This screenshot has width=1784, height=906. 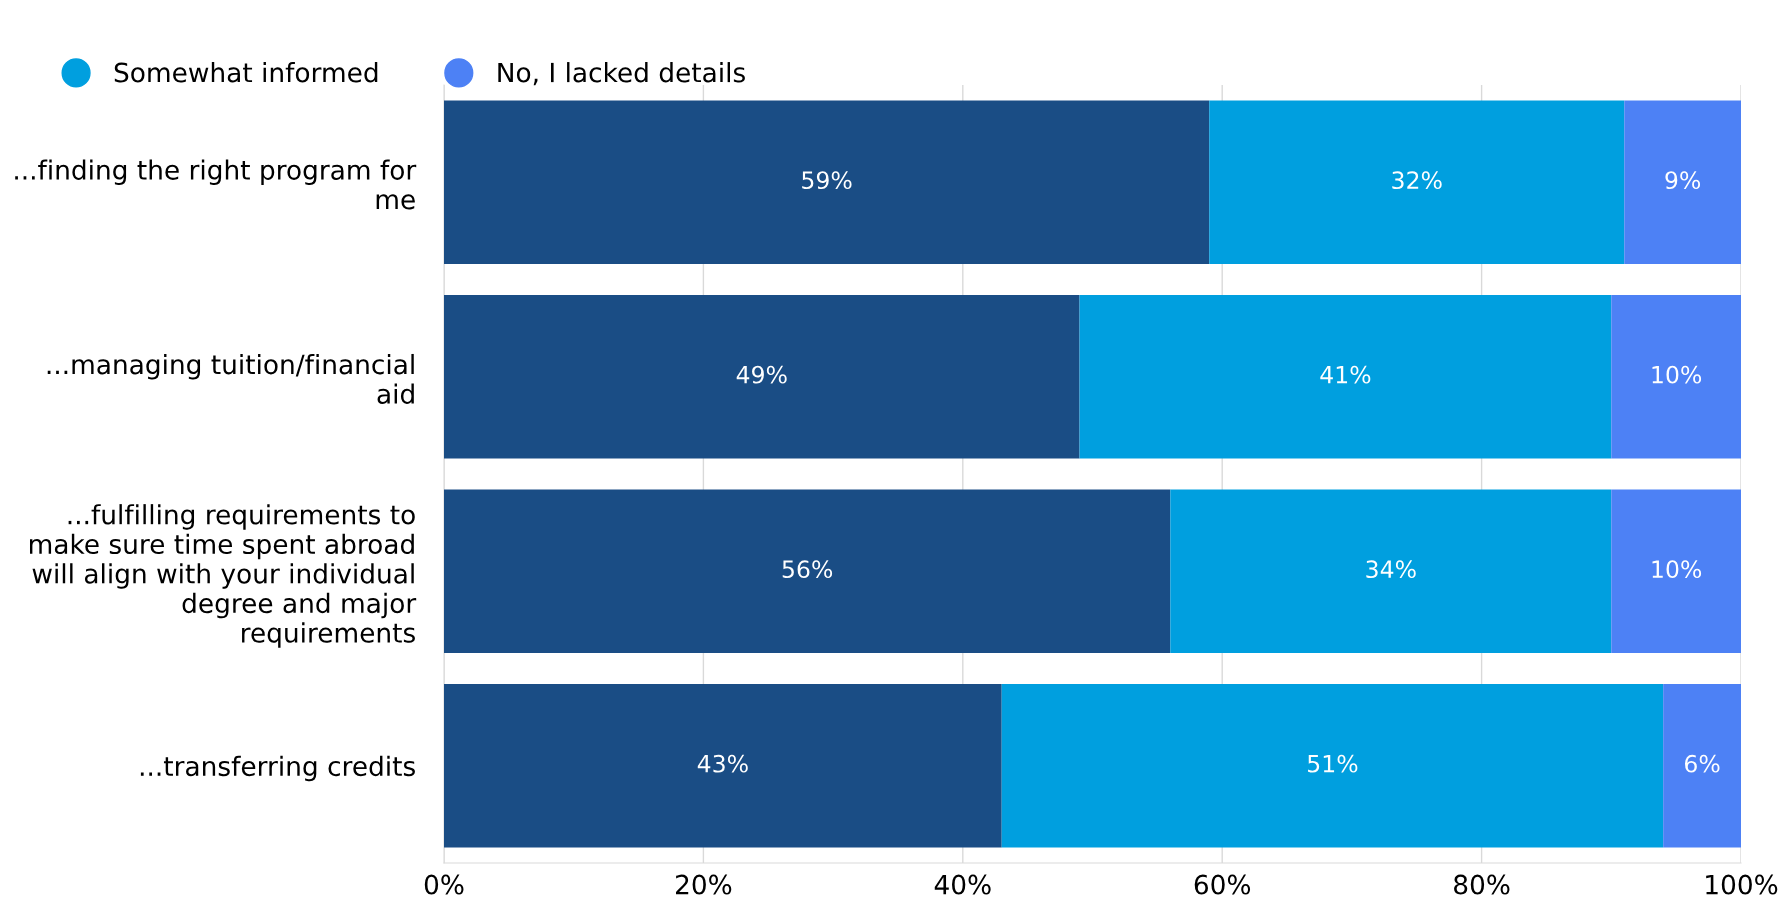 I want to click on data-label: 51%, so click(x=1333, y=763).